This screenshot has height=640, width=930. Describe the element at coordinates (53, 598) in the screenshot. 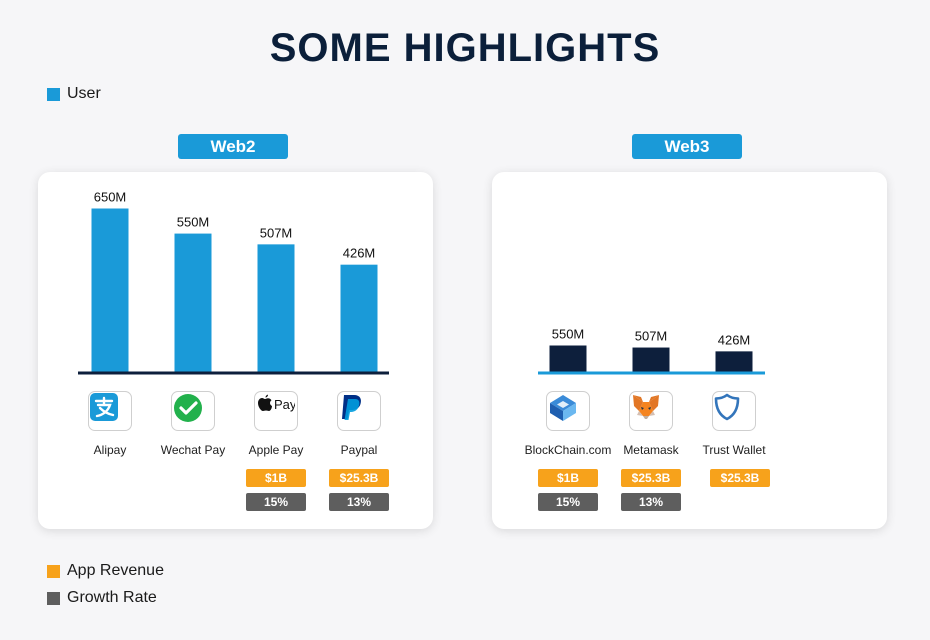

I see `legend-growth-swatch` at that location.